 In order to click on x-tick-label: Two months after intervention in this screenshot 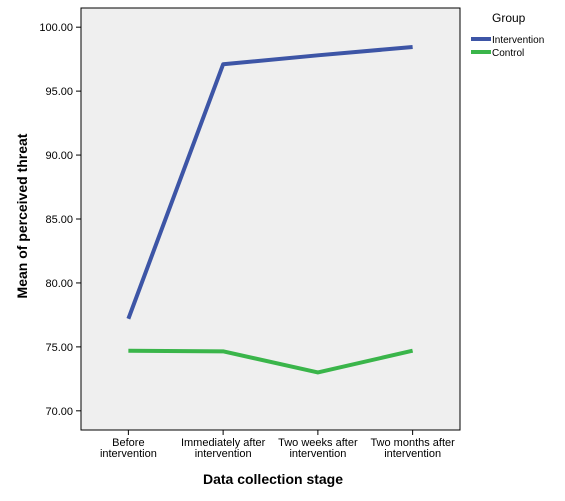, I will do `click(412, 448)`.